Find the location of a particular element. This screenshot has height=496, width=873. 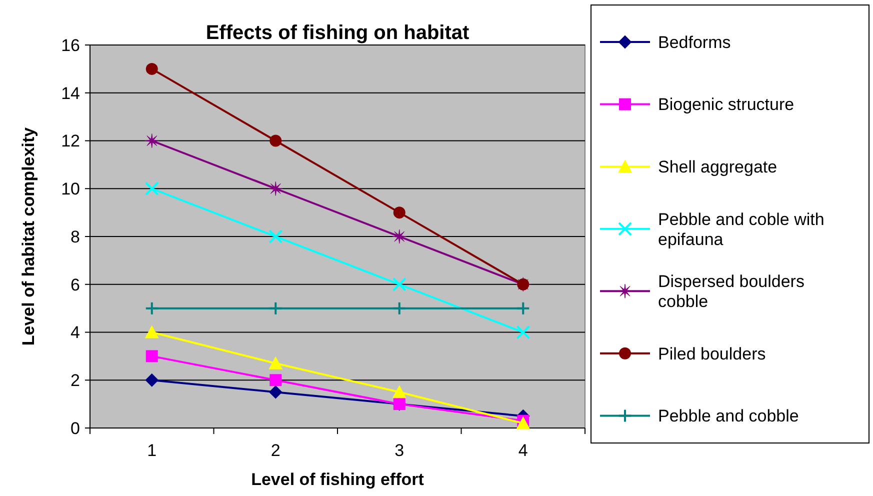

legend-label: Dispersed boulders cobble is located at coordinates (731, 292).